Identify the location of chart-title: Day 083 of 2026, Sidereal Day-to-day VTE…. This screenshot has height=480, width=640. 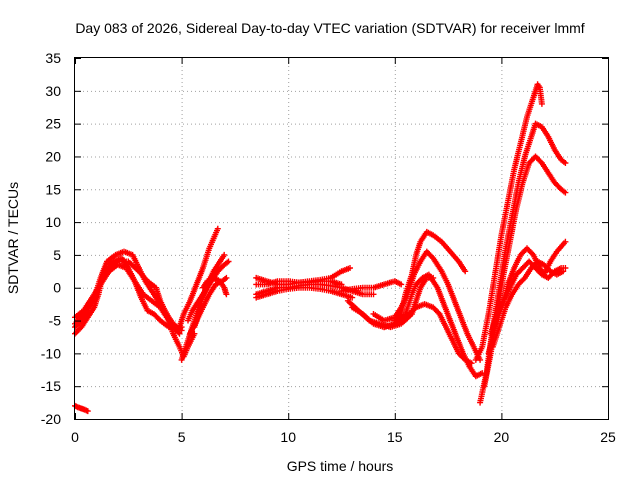
(329, 28).